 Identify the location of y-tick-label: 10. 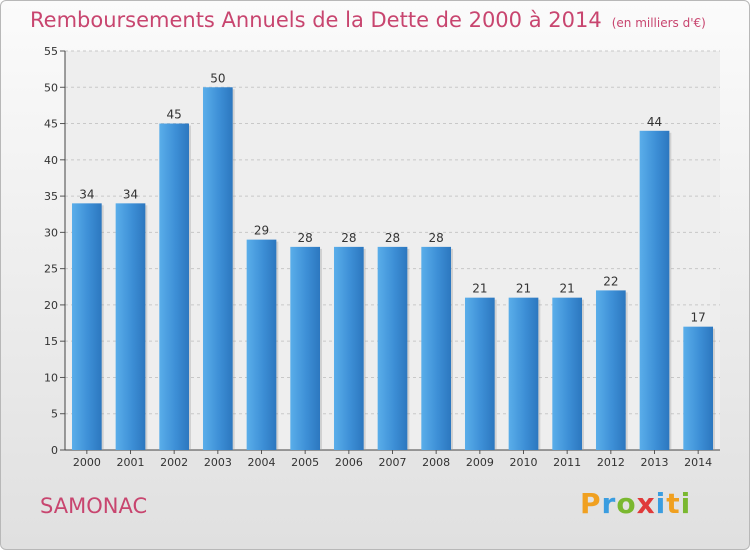
(51, 377).